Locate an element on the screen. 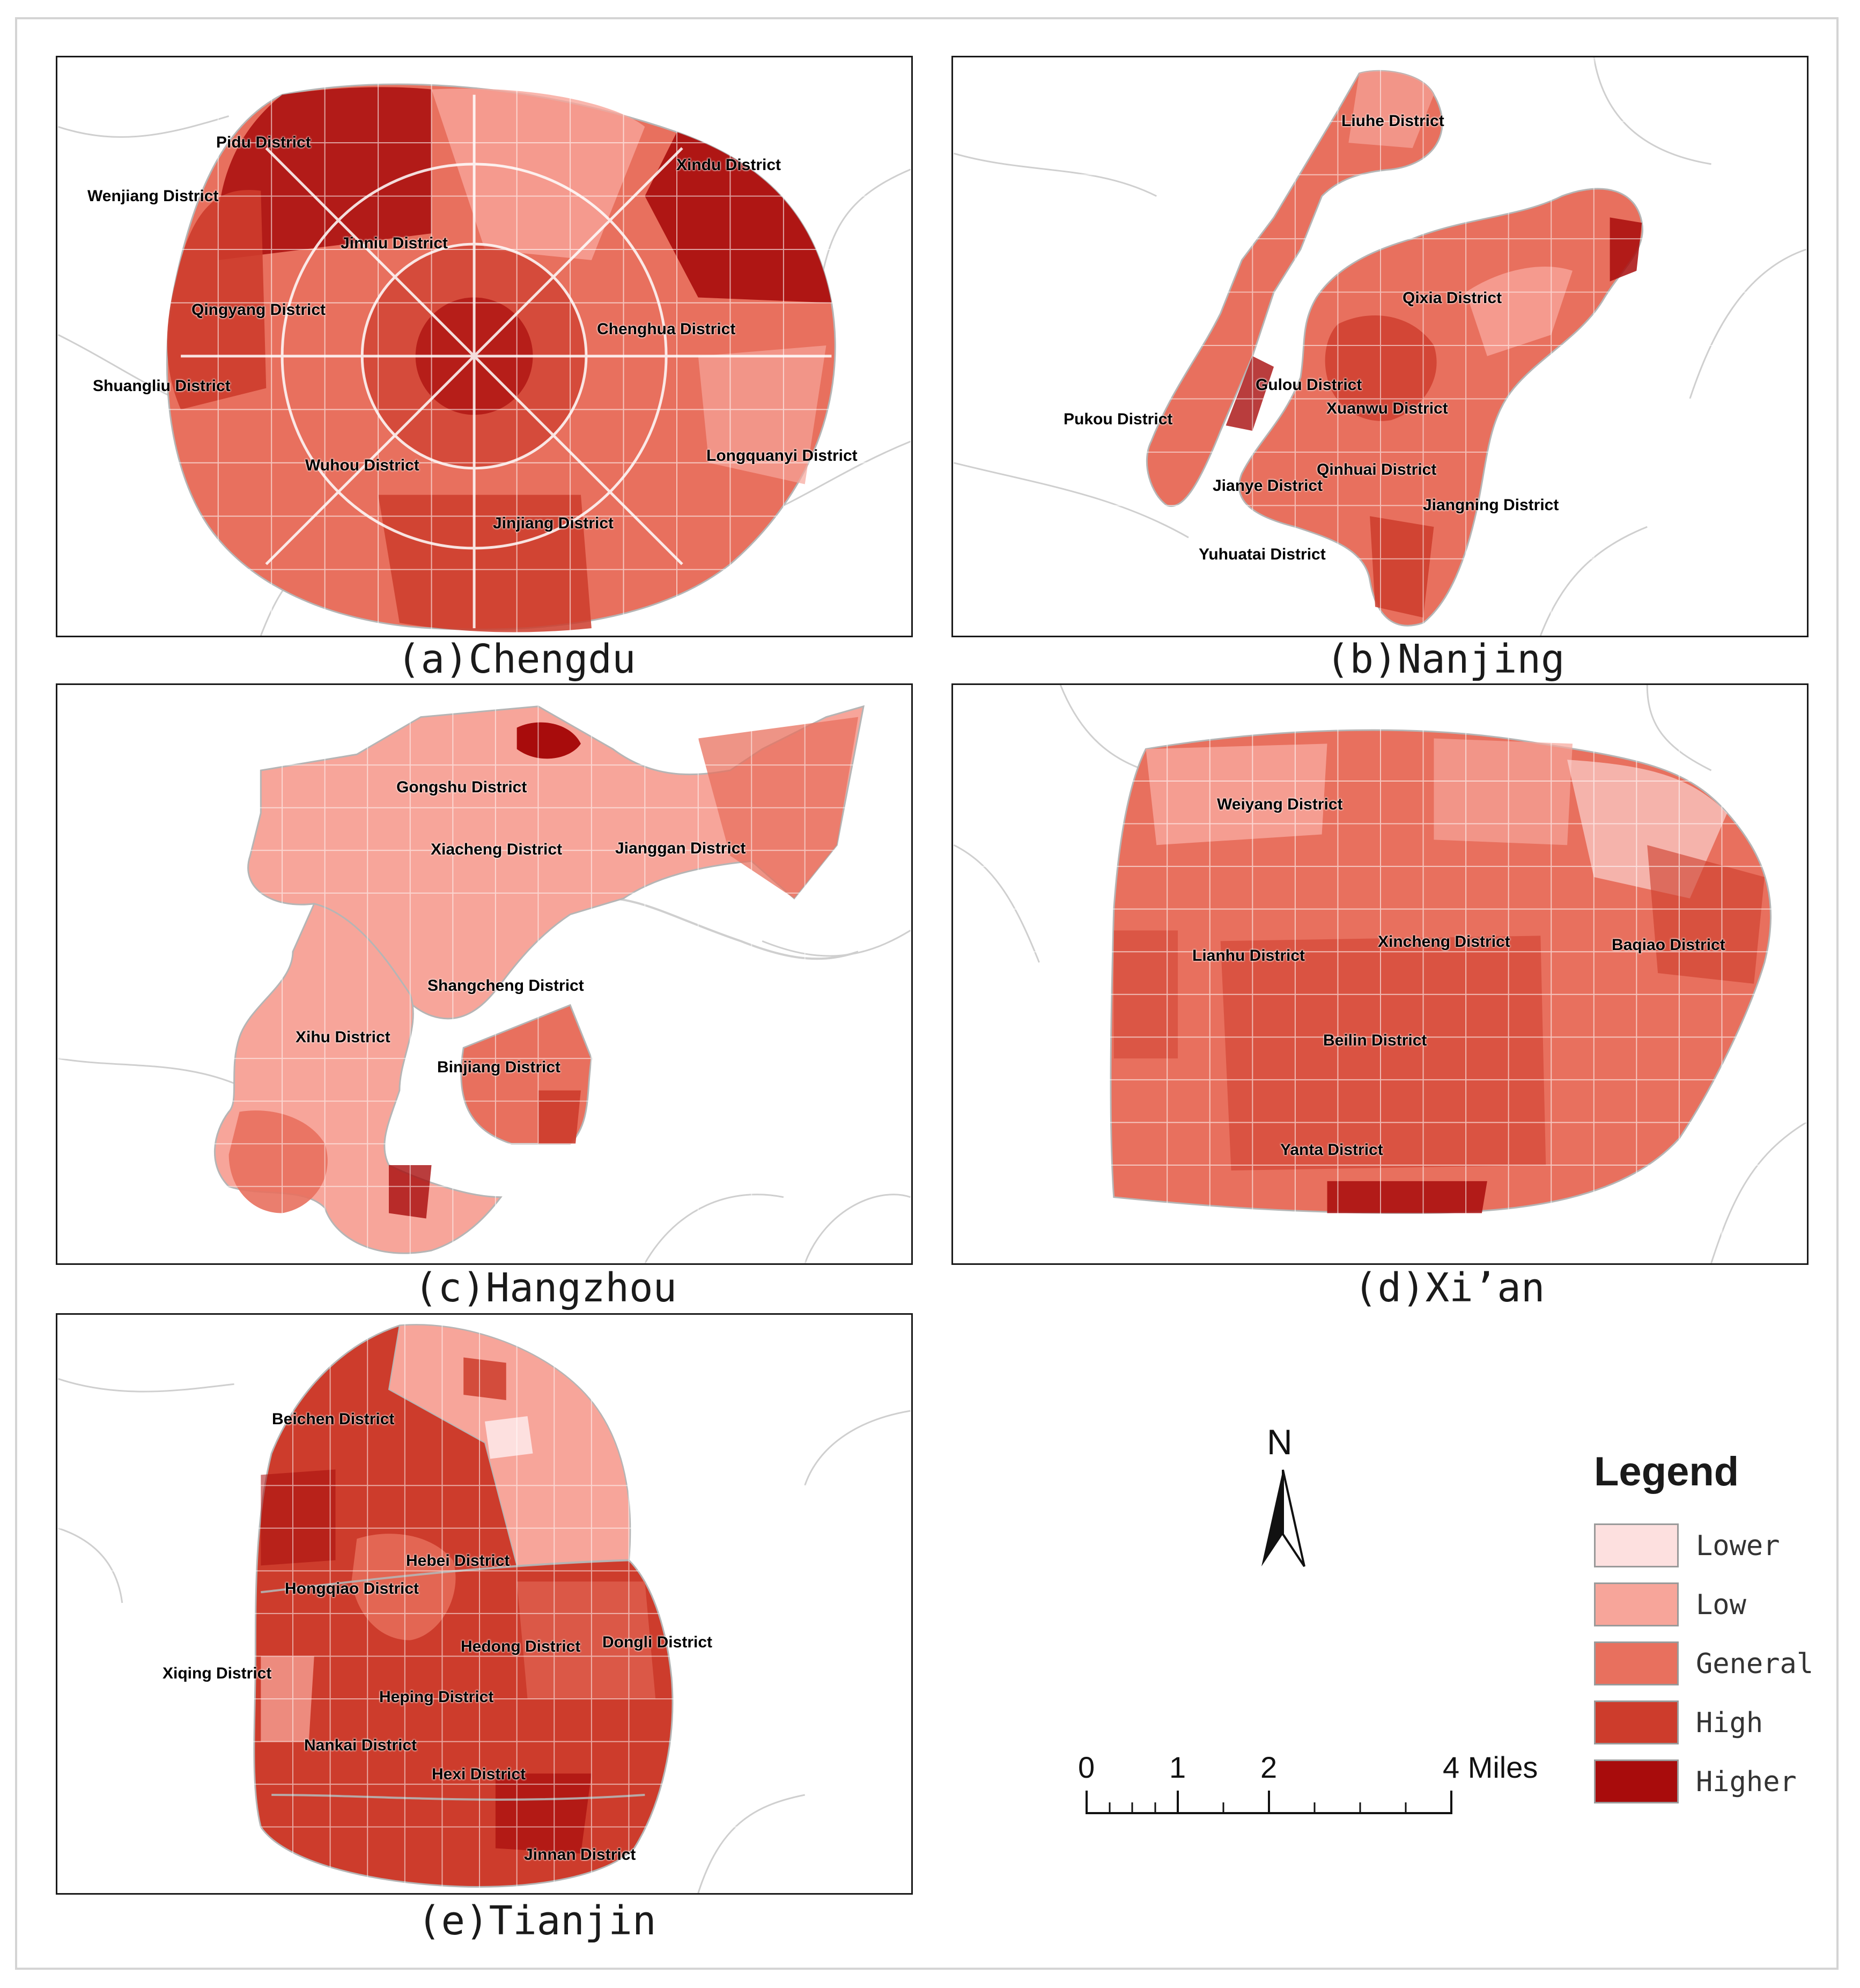 The image size is (1860, 1988). district-label: Heping District is located at coordinates (436, 1697).